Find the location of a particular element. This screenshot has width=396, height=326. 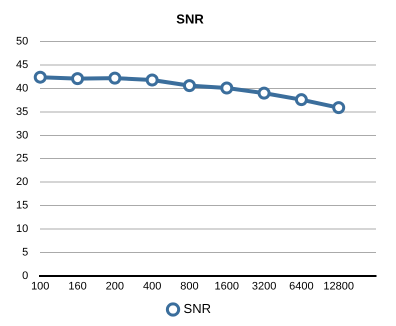

y-tick-label: 35 is located at coordinates (22, 112).